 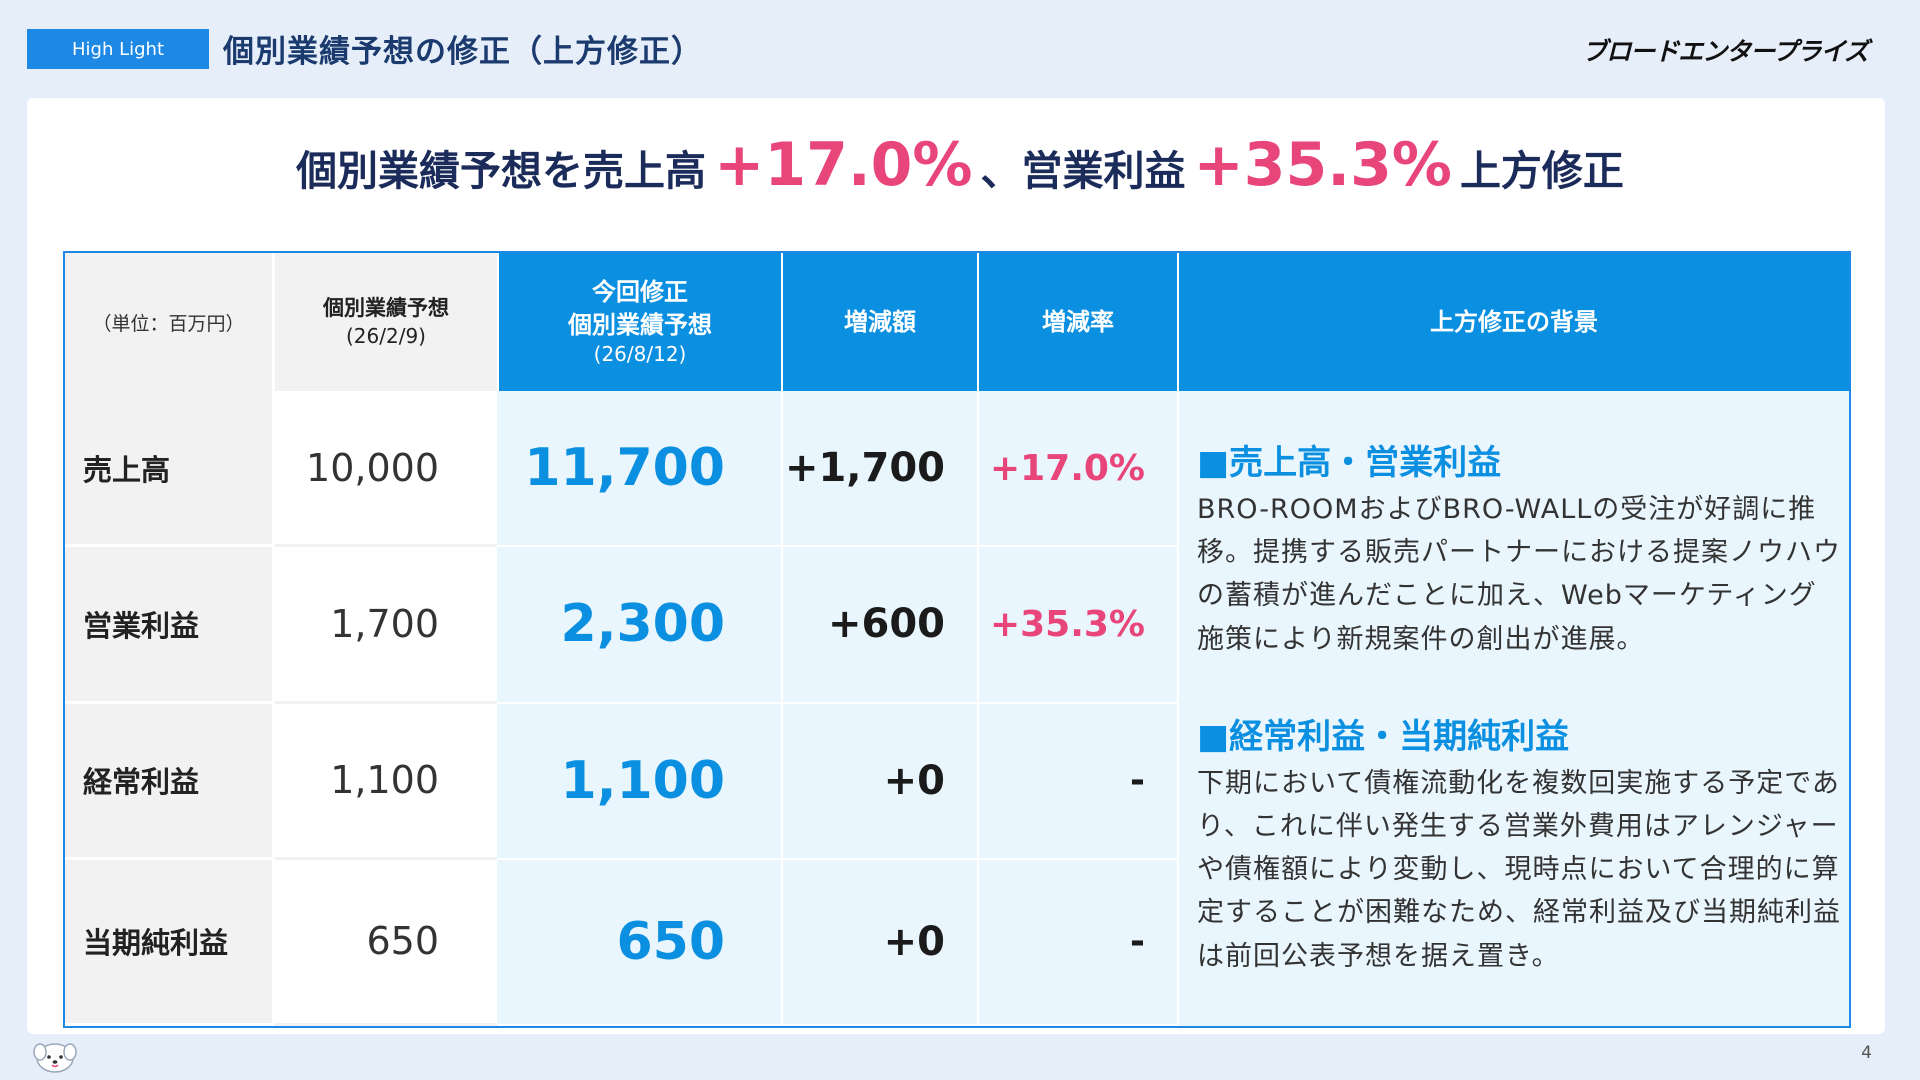 What do you see at coordinates (843, 165) in the screenshot?
I see `headline-sales-rate: +17.0%` at bounding box center [843, 165].